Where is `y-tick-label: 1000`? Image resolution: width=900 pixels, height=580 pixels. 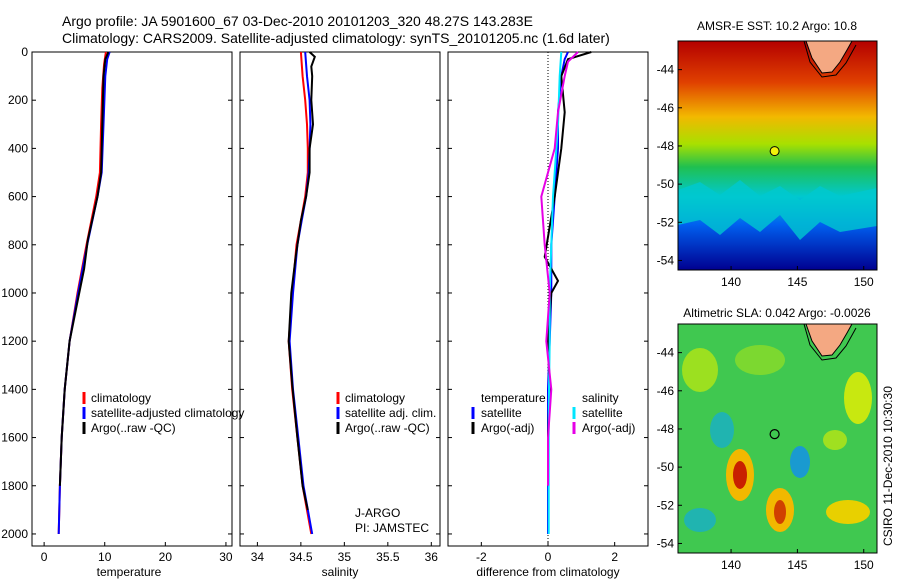
y-tick-label: 1000 is located at coordinates (14, 293).